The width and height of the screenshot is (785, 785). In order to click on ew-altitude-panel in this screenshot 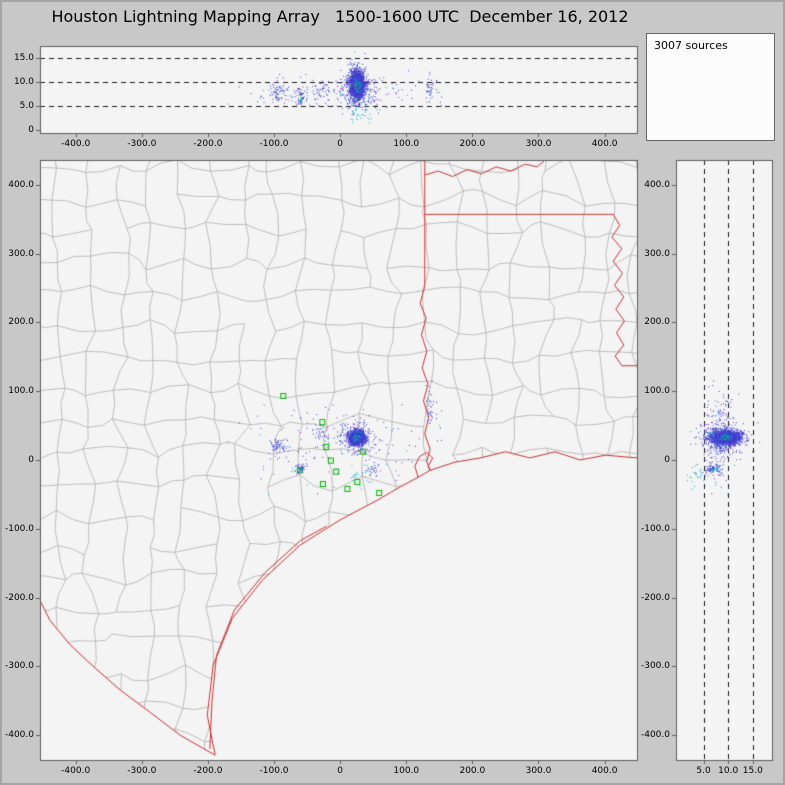, I will do `click(338, 89)`.